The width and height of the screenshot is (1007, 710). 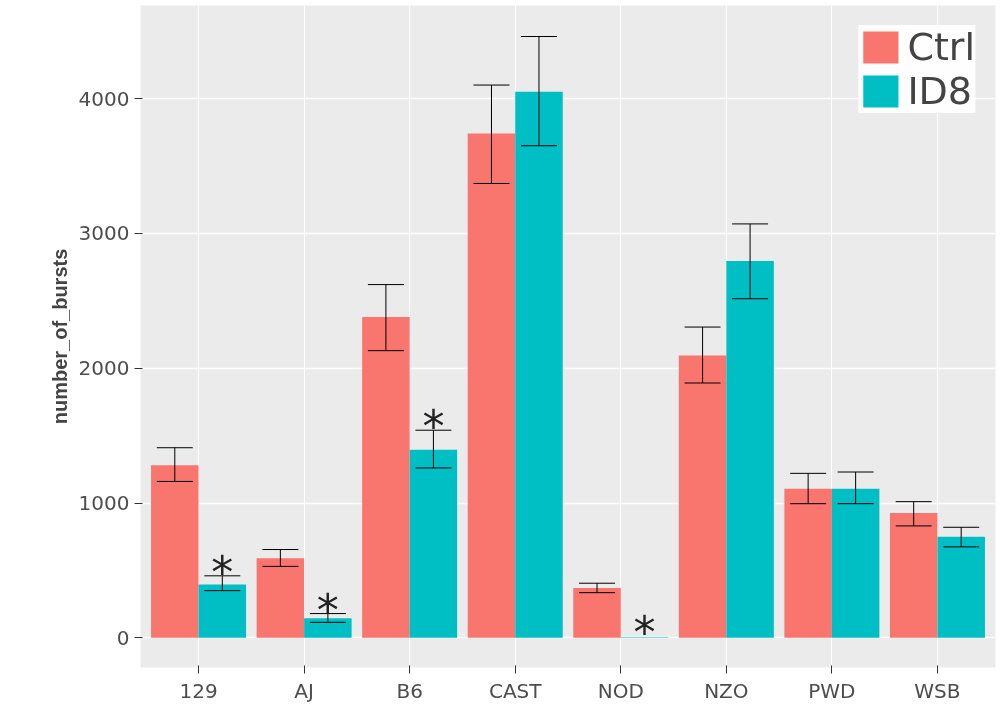 What do you see at coordinates (937, 690) in the screenshot?
I see `x-tick-label: WSB` at bounding box center [937, 690].